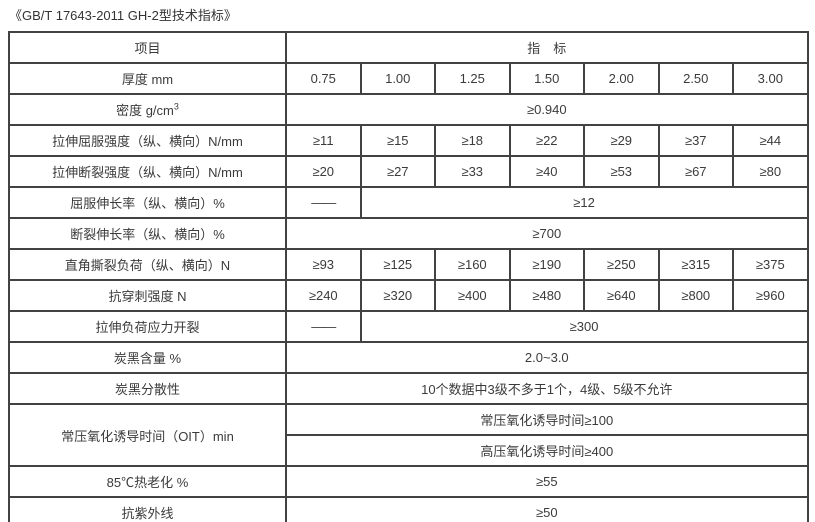 This screenshot has height=522, width=815. What do you see at coordinates (584, 202) in the screenshot?
I see `span-value-cell: ≥12` at bounding box center [584, 202].